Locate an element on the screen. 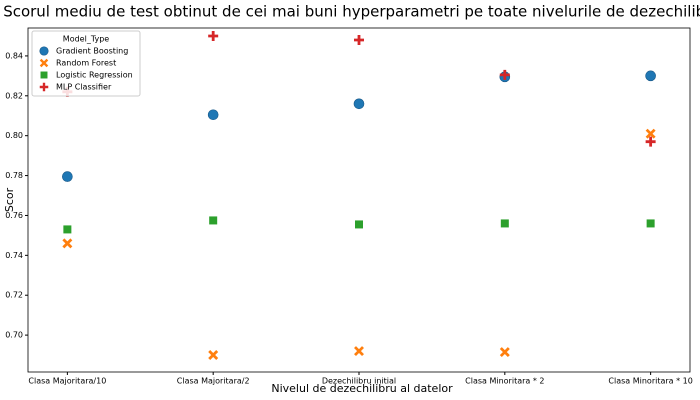 This screenshot has width=700, height=400. y-tick-label: 0.74 is located at coordinates (14, 255).